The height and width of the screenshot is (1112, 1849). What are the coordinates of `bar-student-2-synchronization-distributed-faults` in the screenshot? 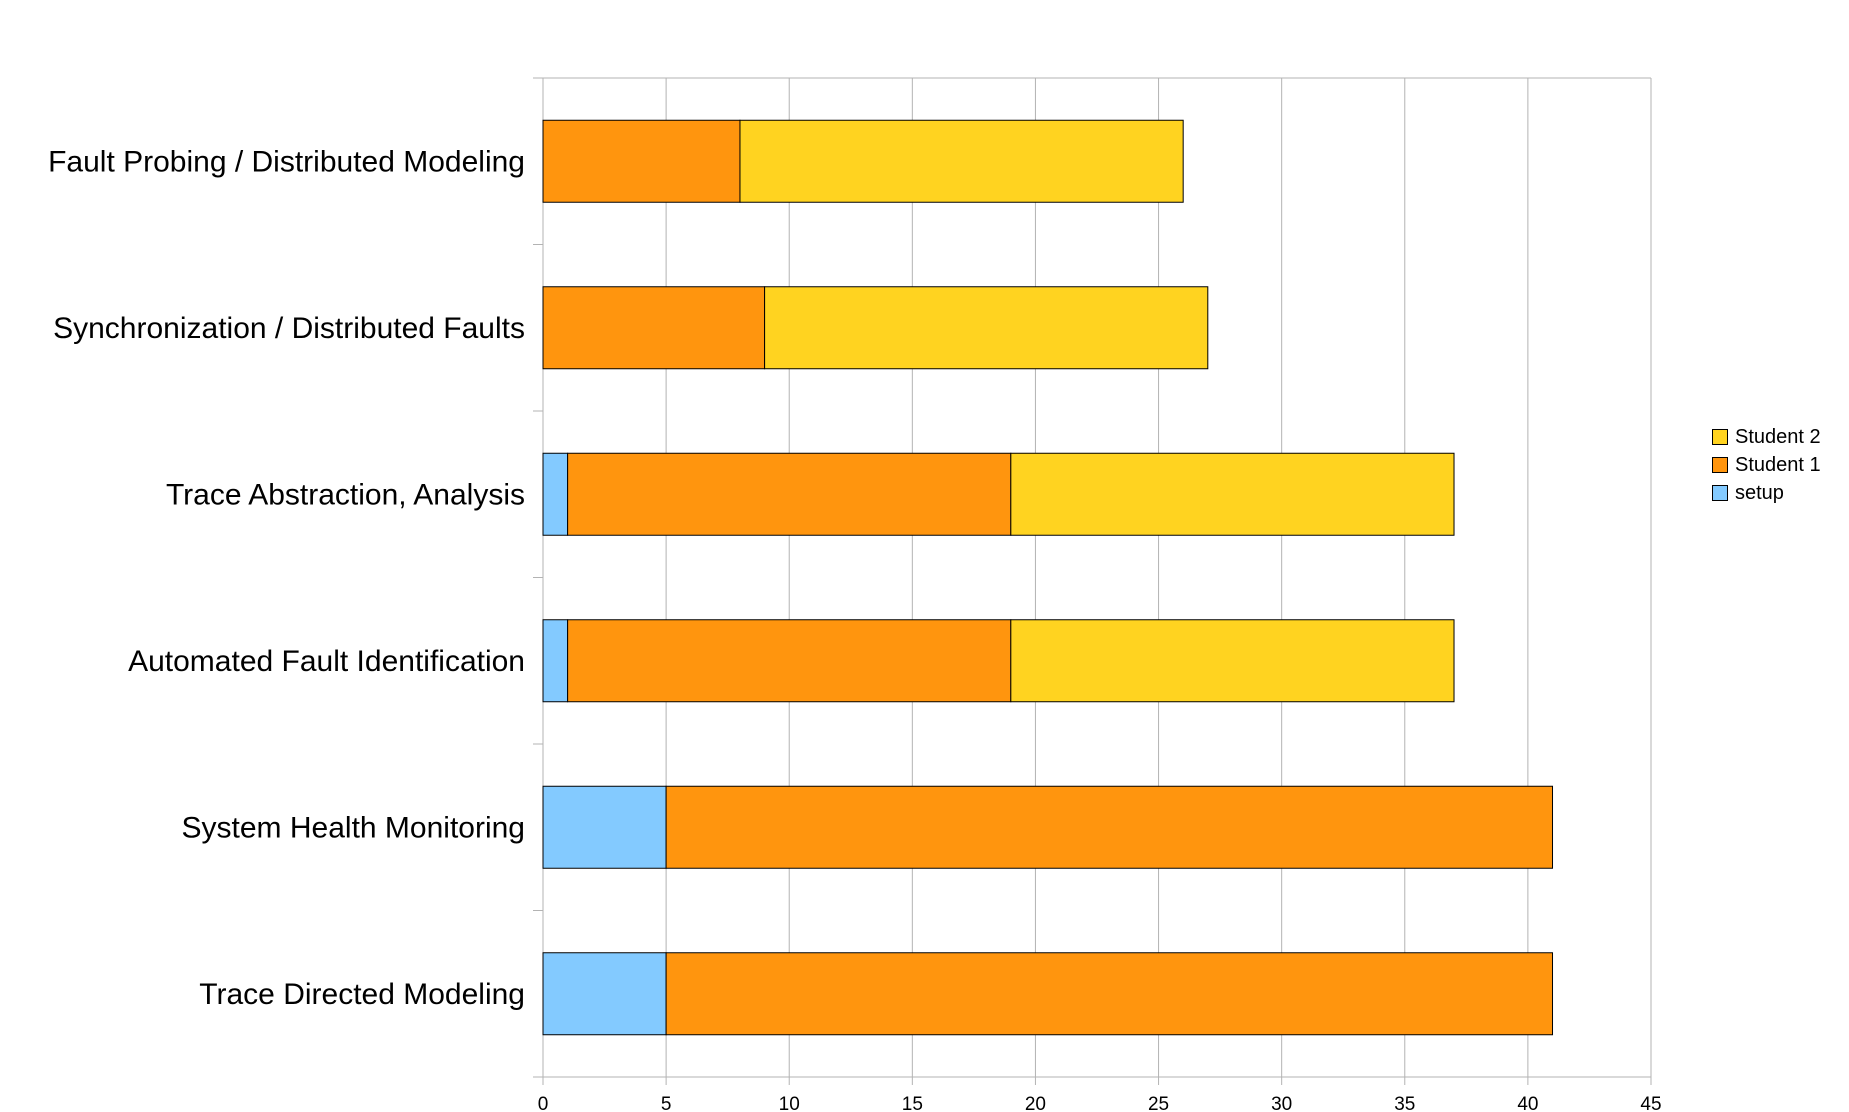 It's located at (986, 328).